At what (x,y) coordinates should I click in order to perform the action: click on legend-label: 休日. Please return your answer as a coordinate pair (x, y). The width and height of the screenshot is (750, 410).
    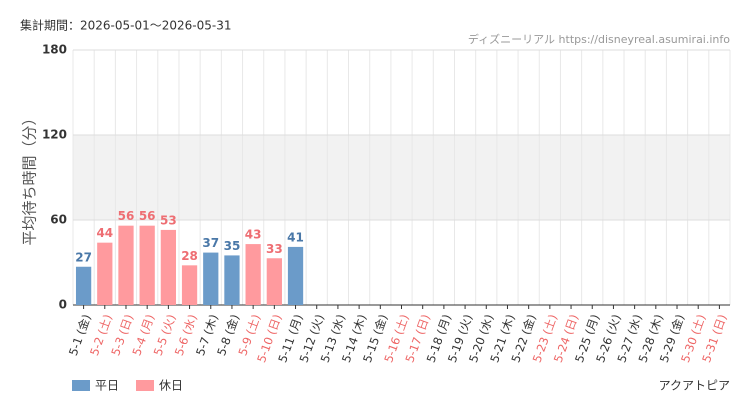
    Looking at the image, I should click on (171, 386).